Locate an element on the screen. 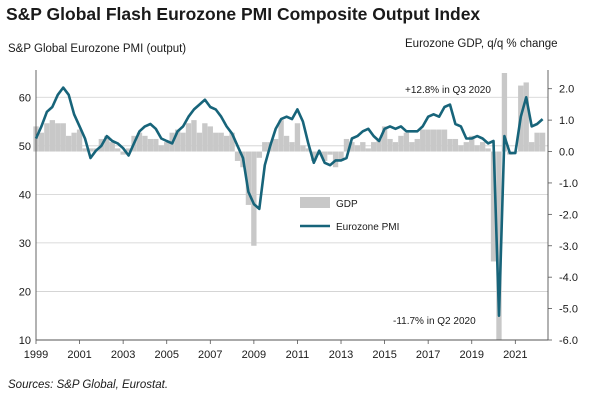 The height and width of the screenshot is (408, 600). y-right-tick-label: -2.0 is located at coordinates (568, 215).